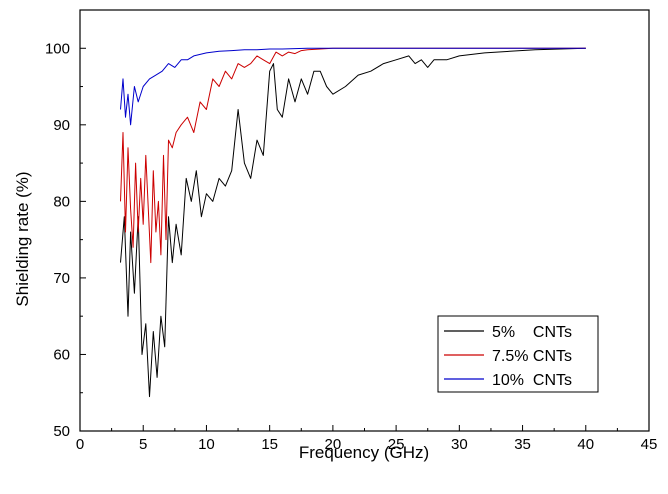  Describe the element at coordinates (459, 444) in the screenshot. I see `x-tick-label: 30` at that location.